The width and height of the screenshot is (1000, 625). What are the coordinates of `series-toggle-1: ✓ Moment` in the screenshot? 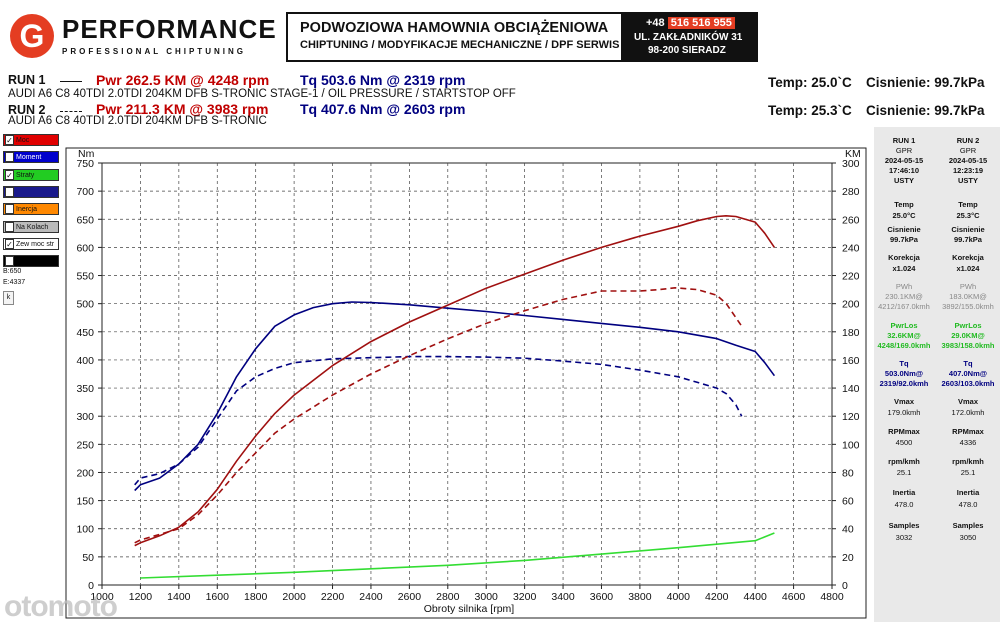 It's located at (31, 157).